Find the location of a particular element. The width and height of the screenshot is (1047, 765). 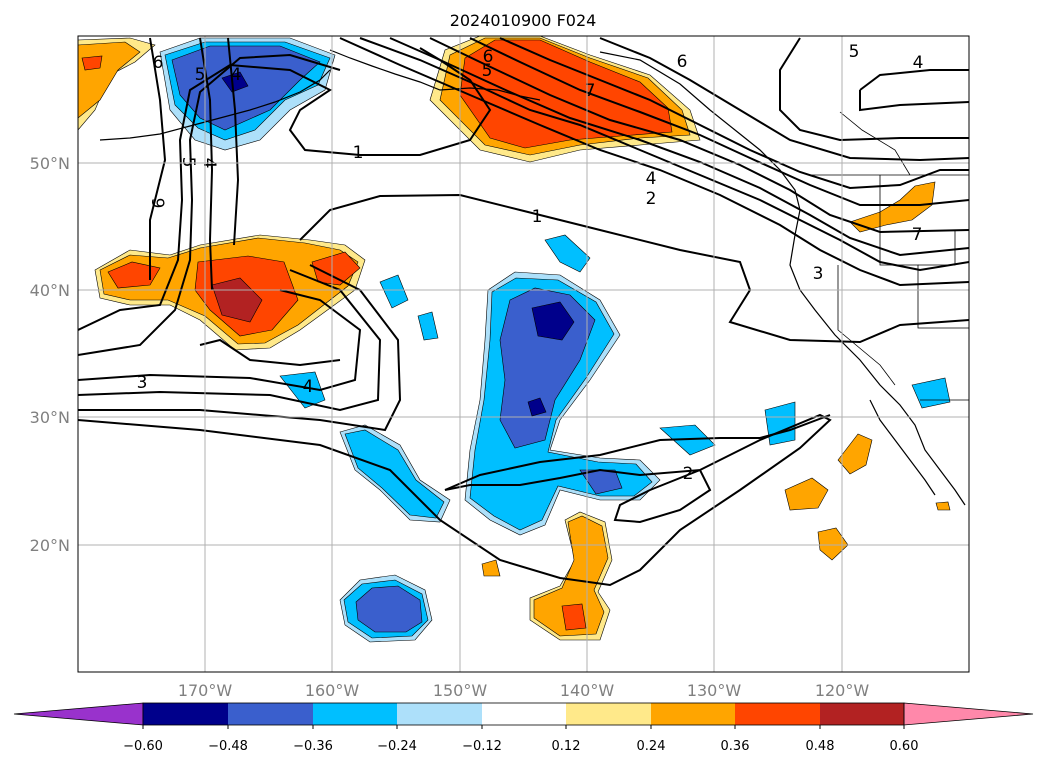

map-title: 2024010900 F024 is located at coordinates (523, 20).